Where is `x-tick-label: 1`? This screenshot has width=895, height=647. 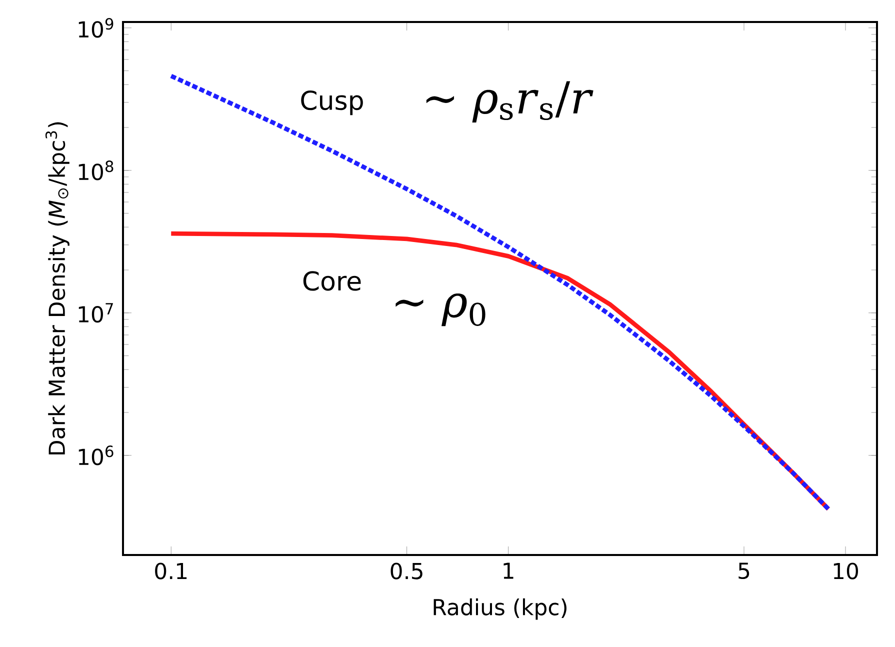 x-tick-label: 1 is located at coordinates (509, 570).